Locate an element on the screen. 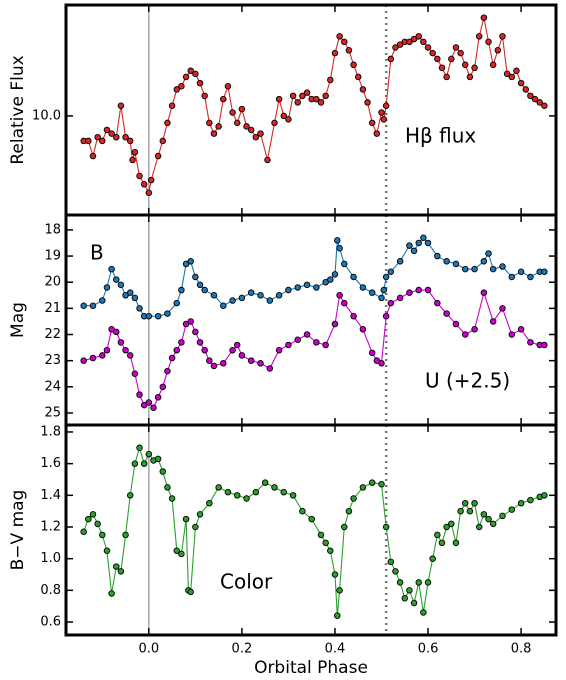 This screenshot has width=566, height=680. x-tick-label: 0.6 is located at coordinates (428, 649).